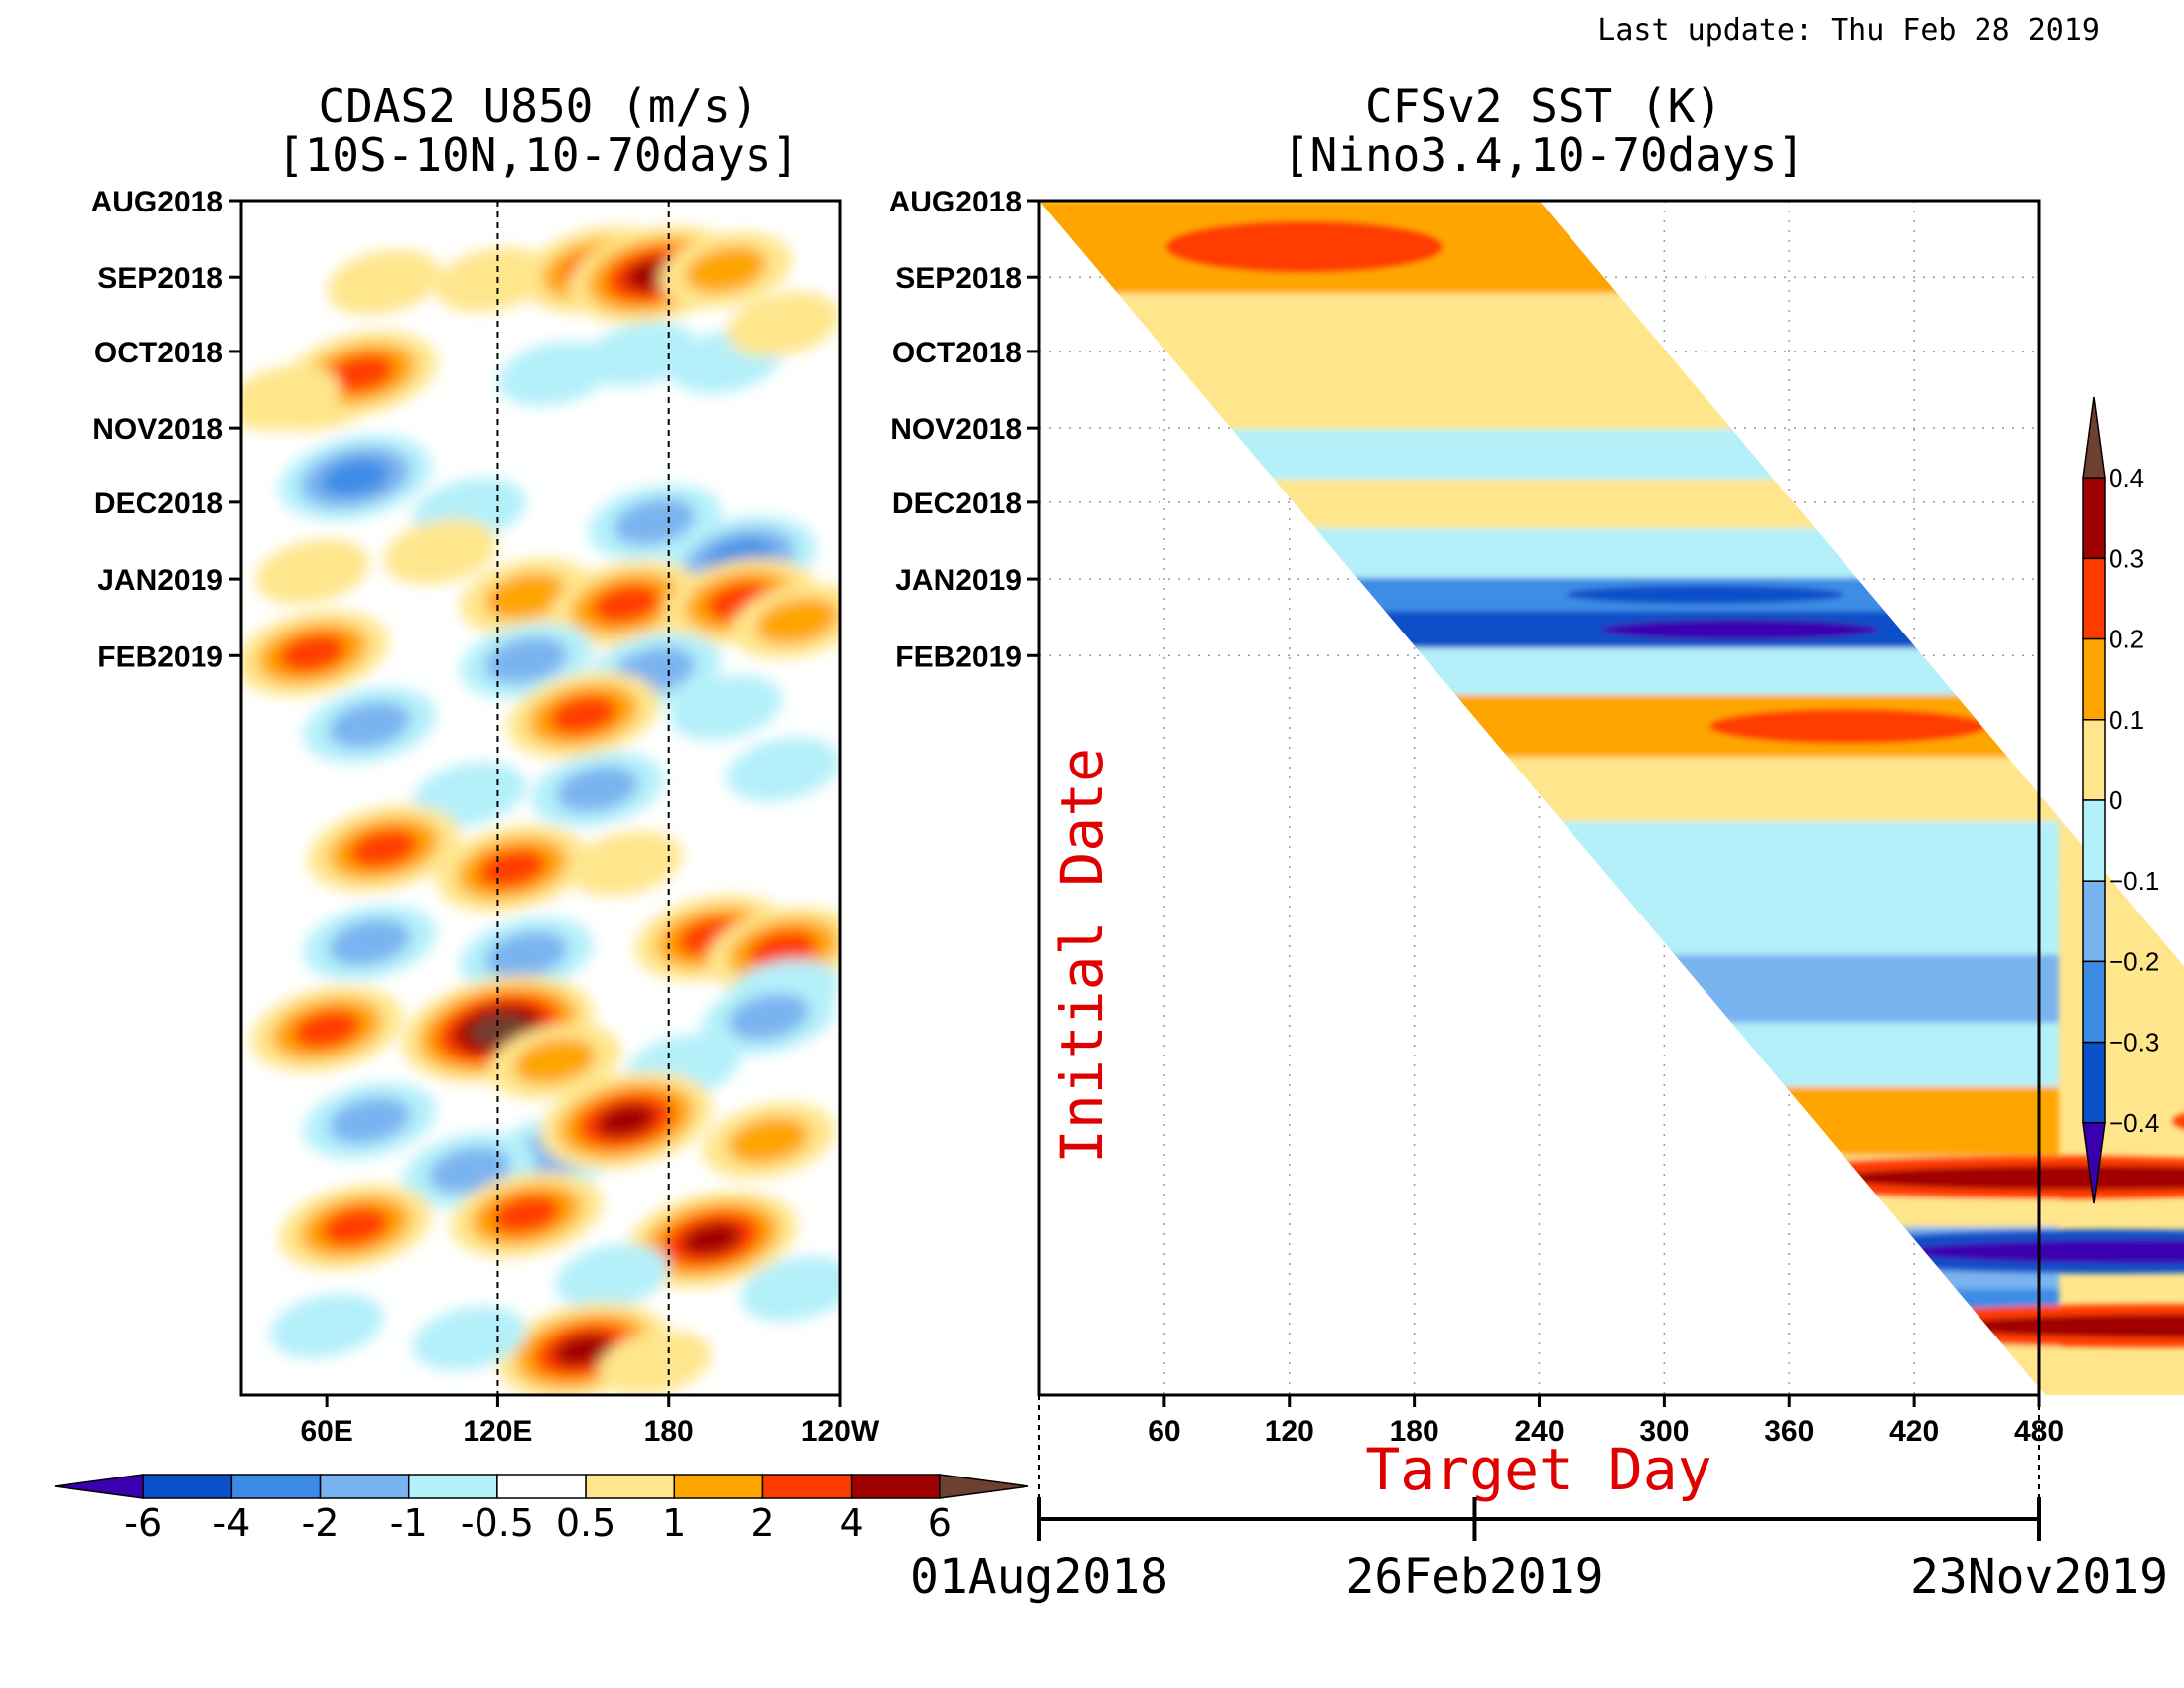 This screenshot has width=2184, height=1688. What do you see at coordinates (1474, 1577) in the screenshot?
I see `sst-date-label: 26Feb2019` at bounding box center [1474, 1577].